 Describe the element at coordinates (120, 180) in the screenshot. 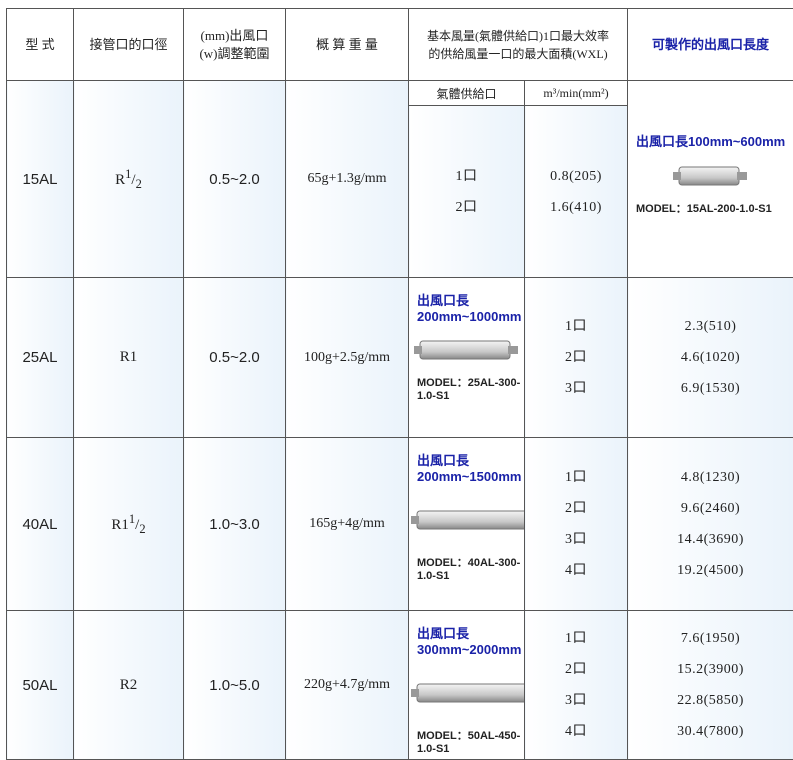

I see `pipe-main: R` at that location.